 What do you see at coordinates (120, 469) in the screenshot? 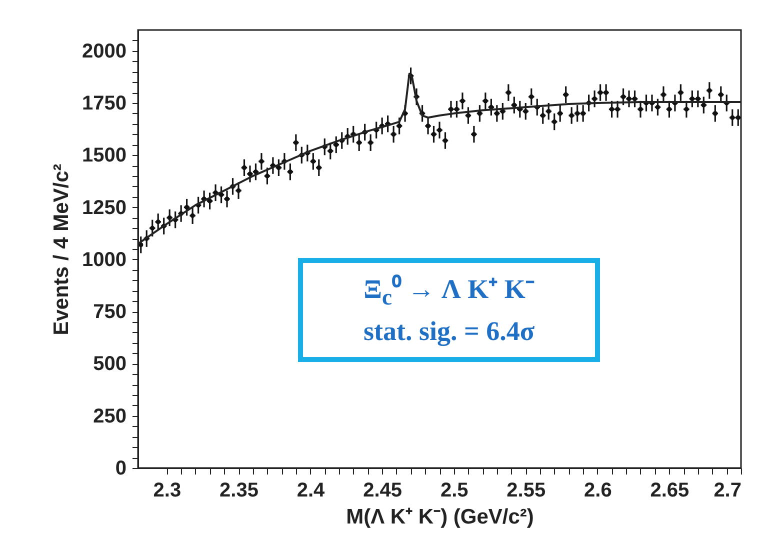
I see `y-tick-label: 0` at bounding box center [120, 469].